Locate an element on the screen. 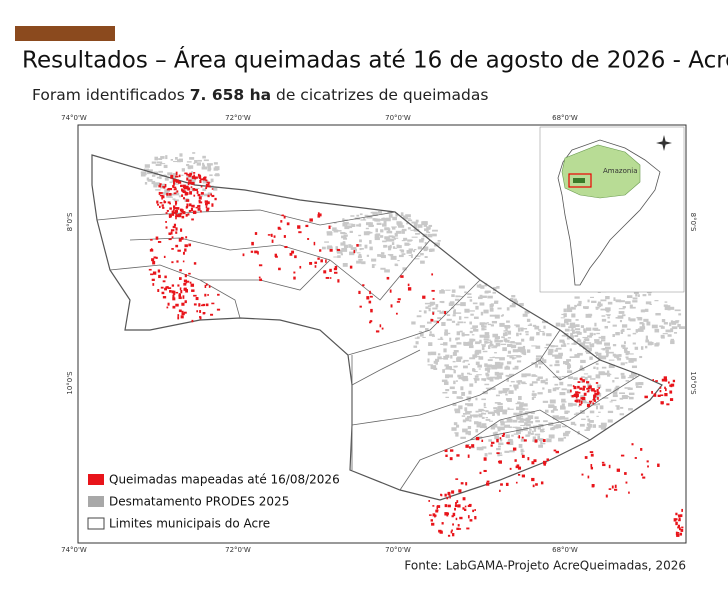 Image resolution: width=728 pixels, height=589 pixels. lat-label: 10°0'S is located at coordinates (70, 383).